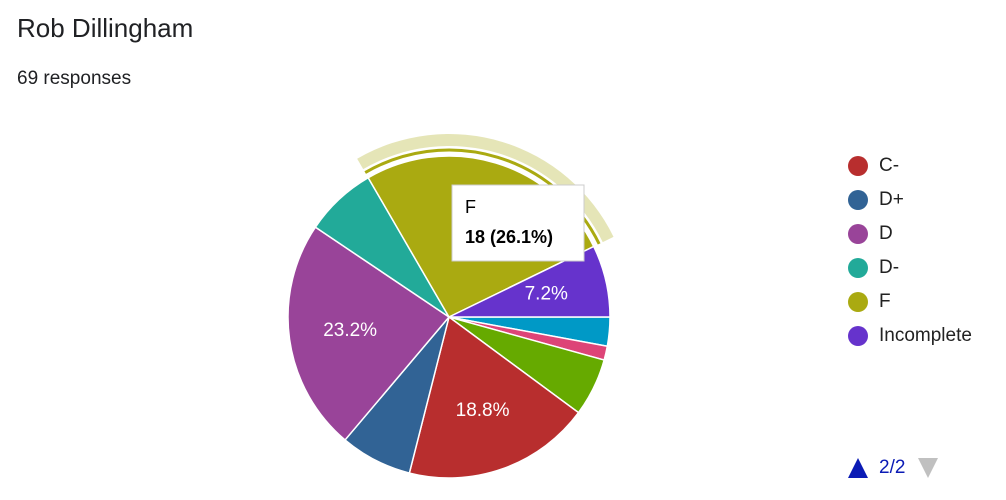  I want to click on tooltip-label: F, so click(470, 207).